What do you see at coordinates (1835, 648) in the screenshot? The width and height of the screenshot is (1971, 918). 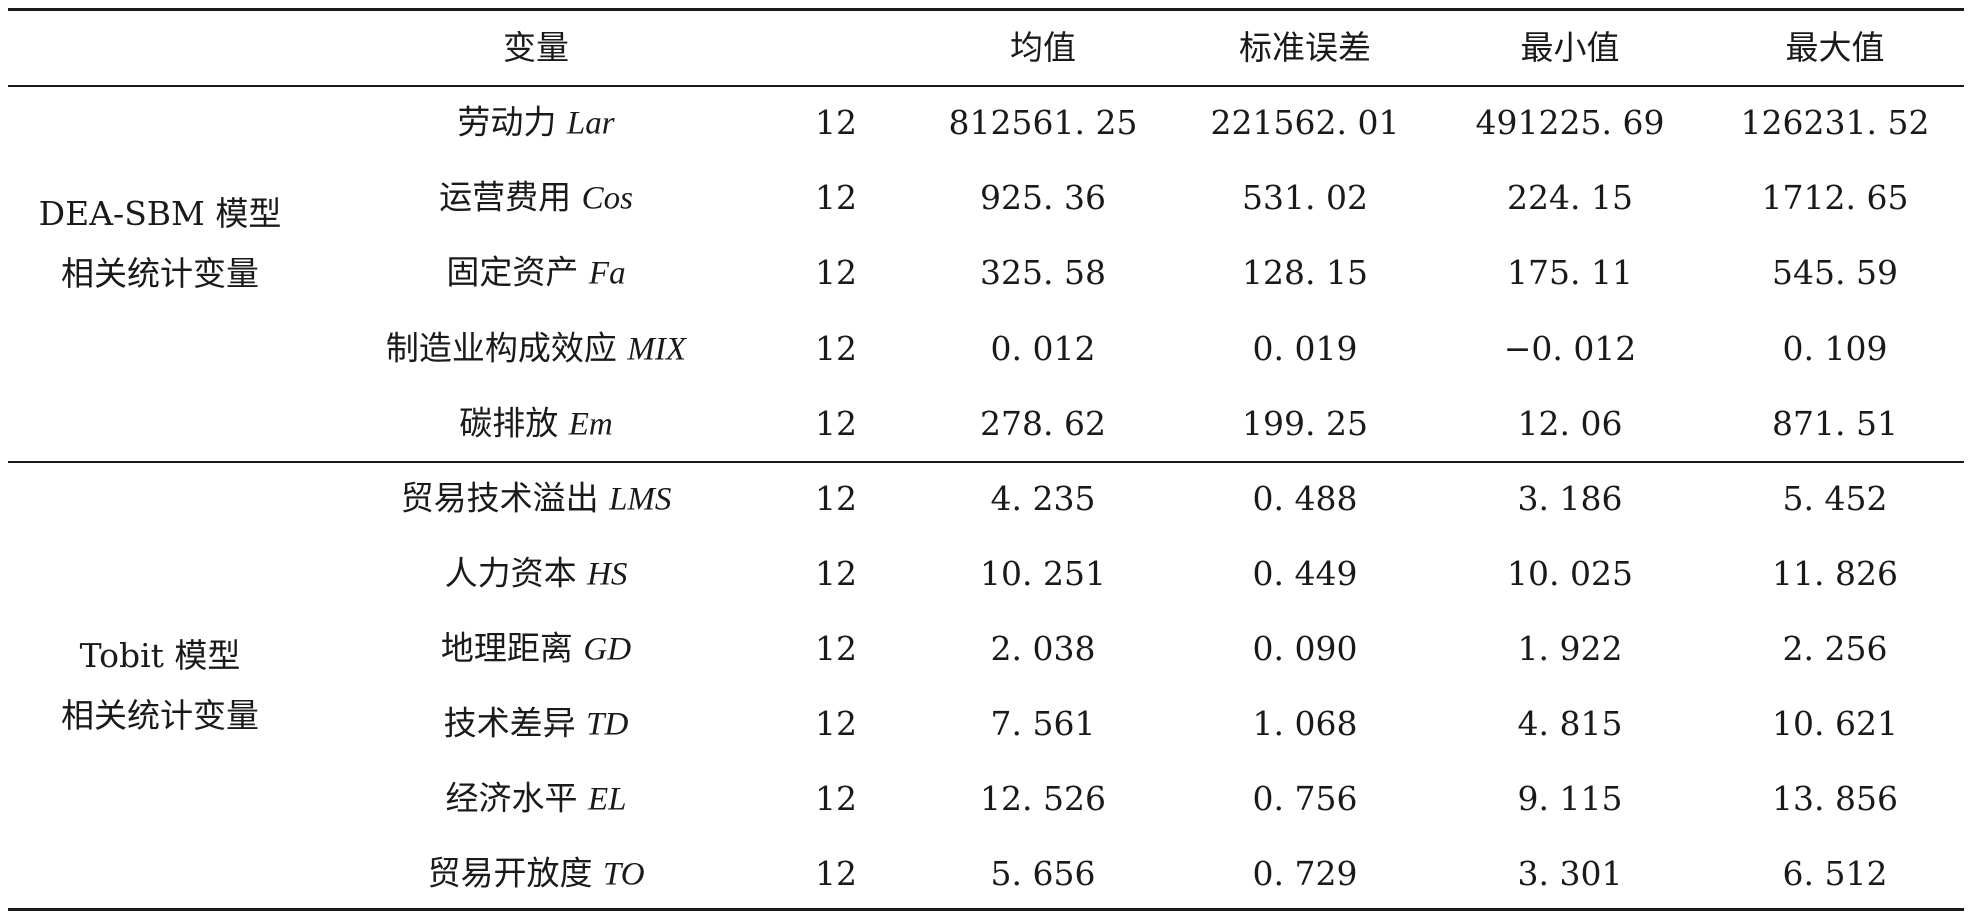 I see `cell-max: 2. 256` at bounding box center [1835, 648].